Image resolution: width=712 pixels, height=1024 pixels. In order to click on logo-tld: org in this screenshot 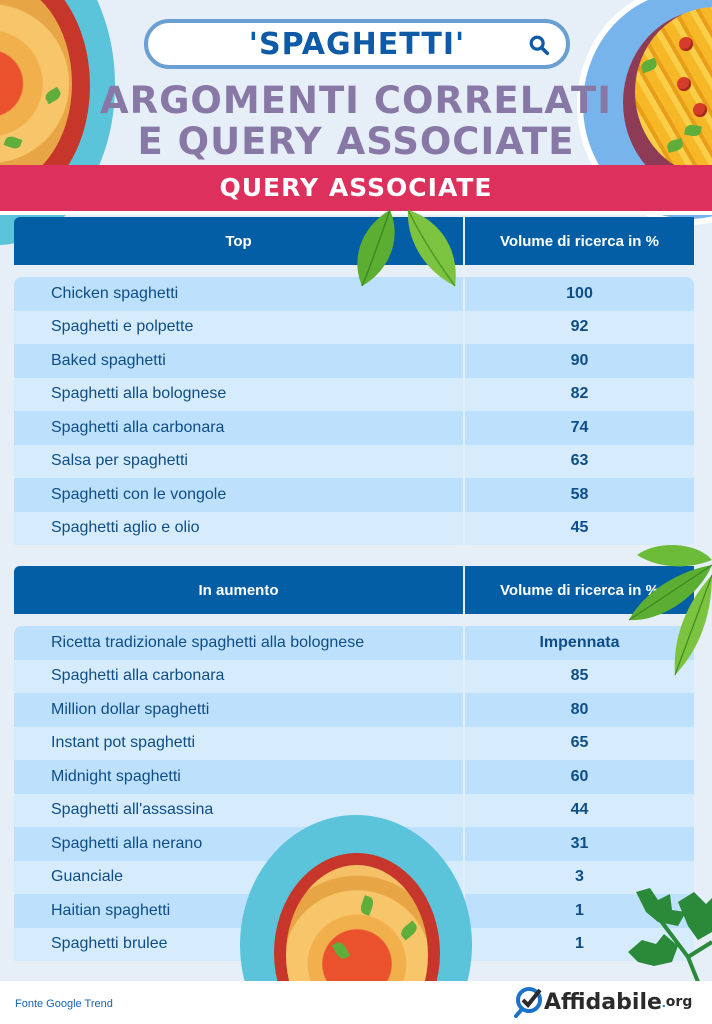, I will do `click(679, 1002)`.